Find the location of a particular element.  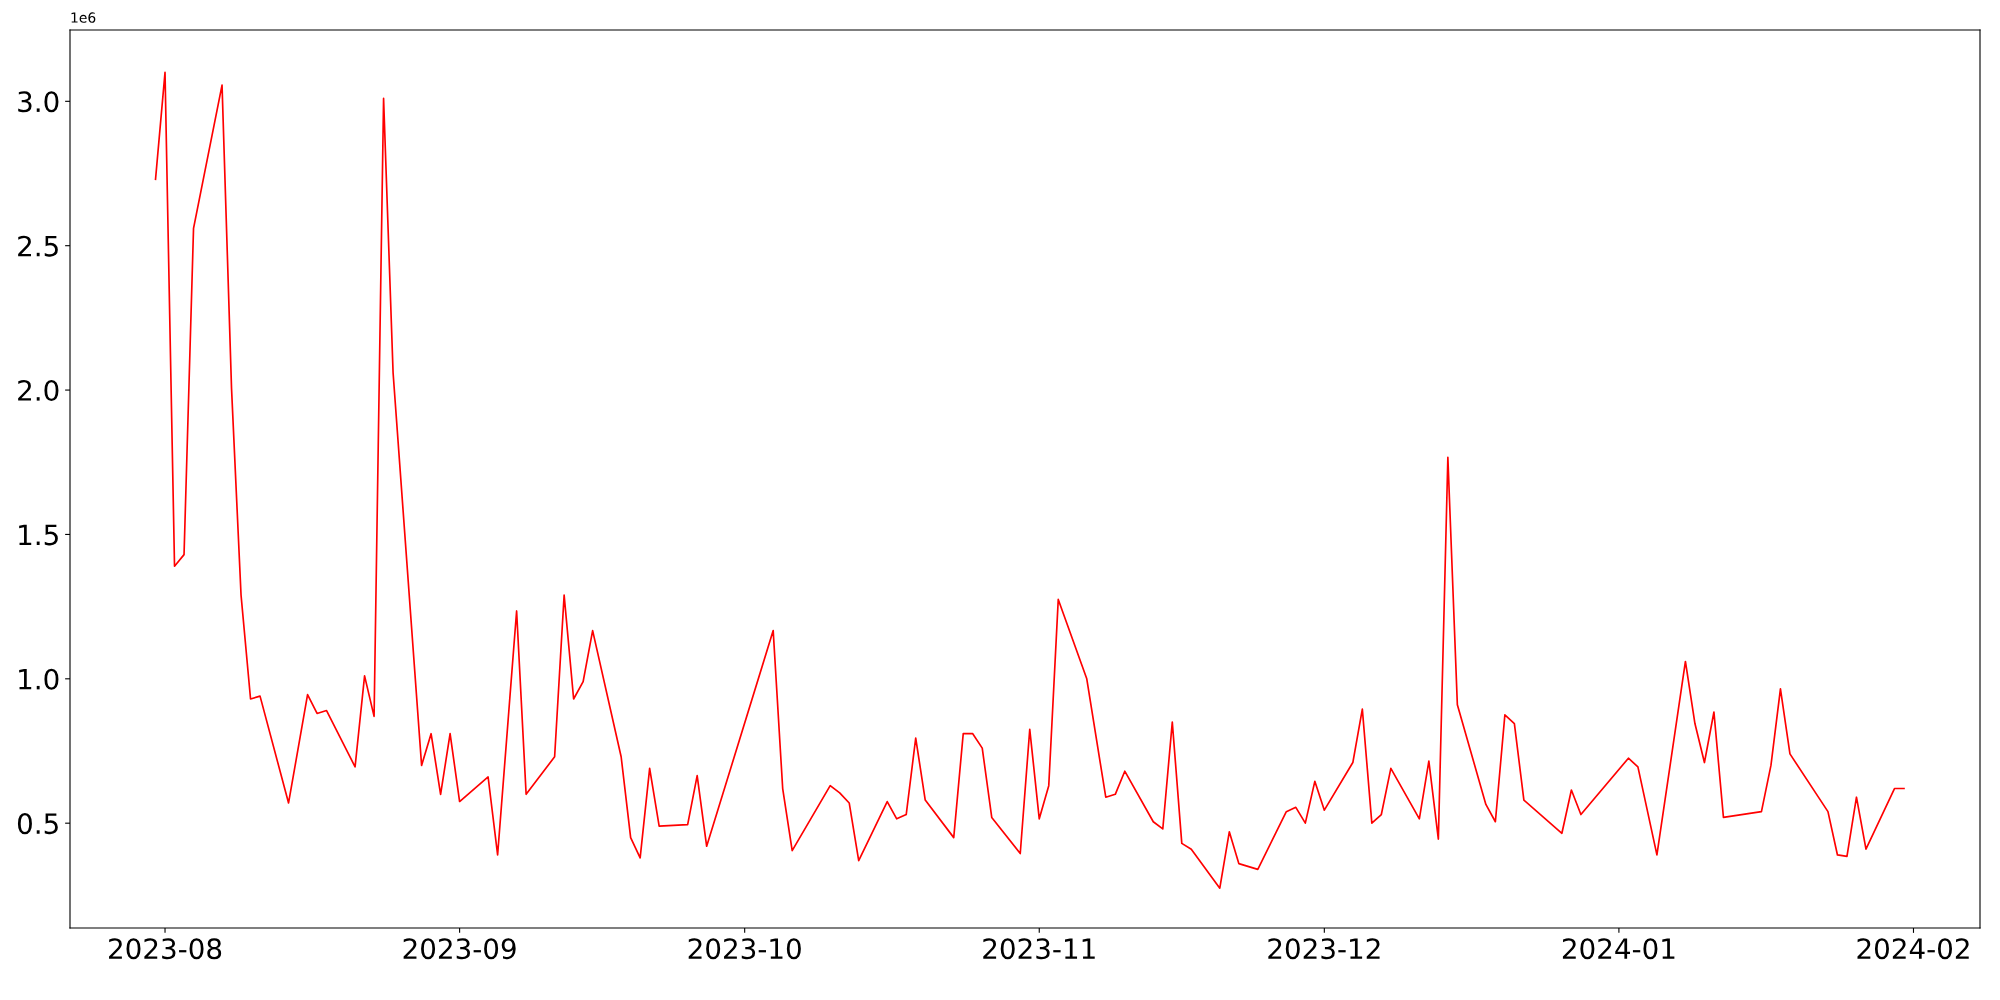

y-tick-label: 1.0 is located at coordinates (39, 679).